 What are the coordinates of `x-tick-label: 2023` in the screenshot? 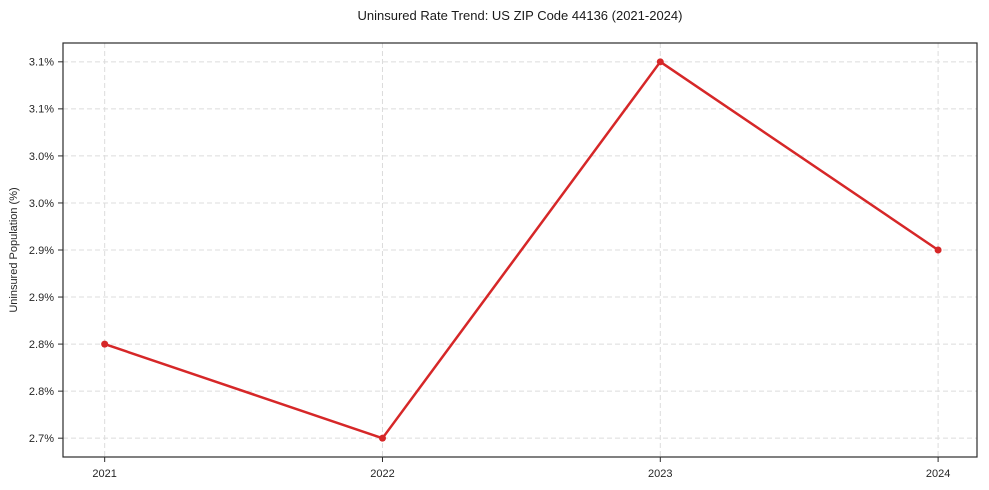 It's located at (660, 474).